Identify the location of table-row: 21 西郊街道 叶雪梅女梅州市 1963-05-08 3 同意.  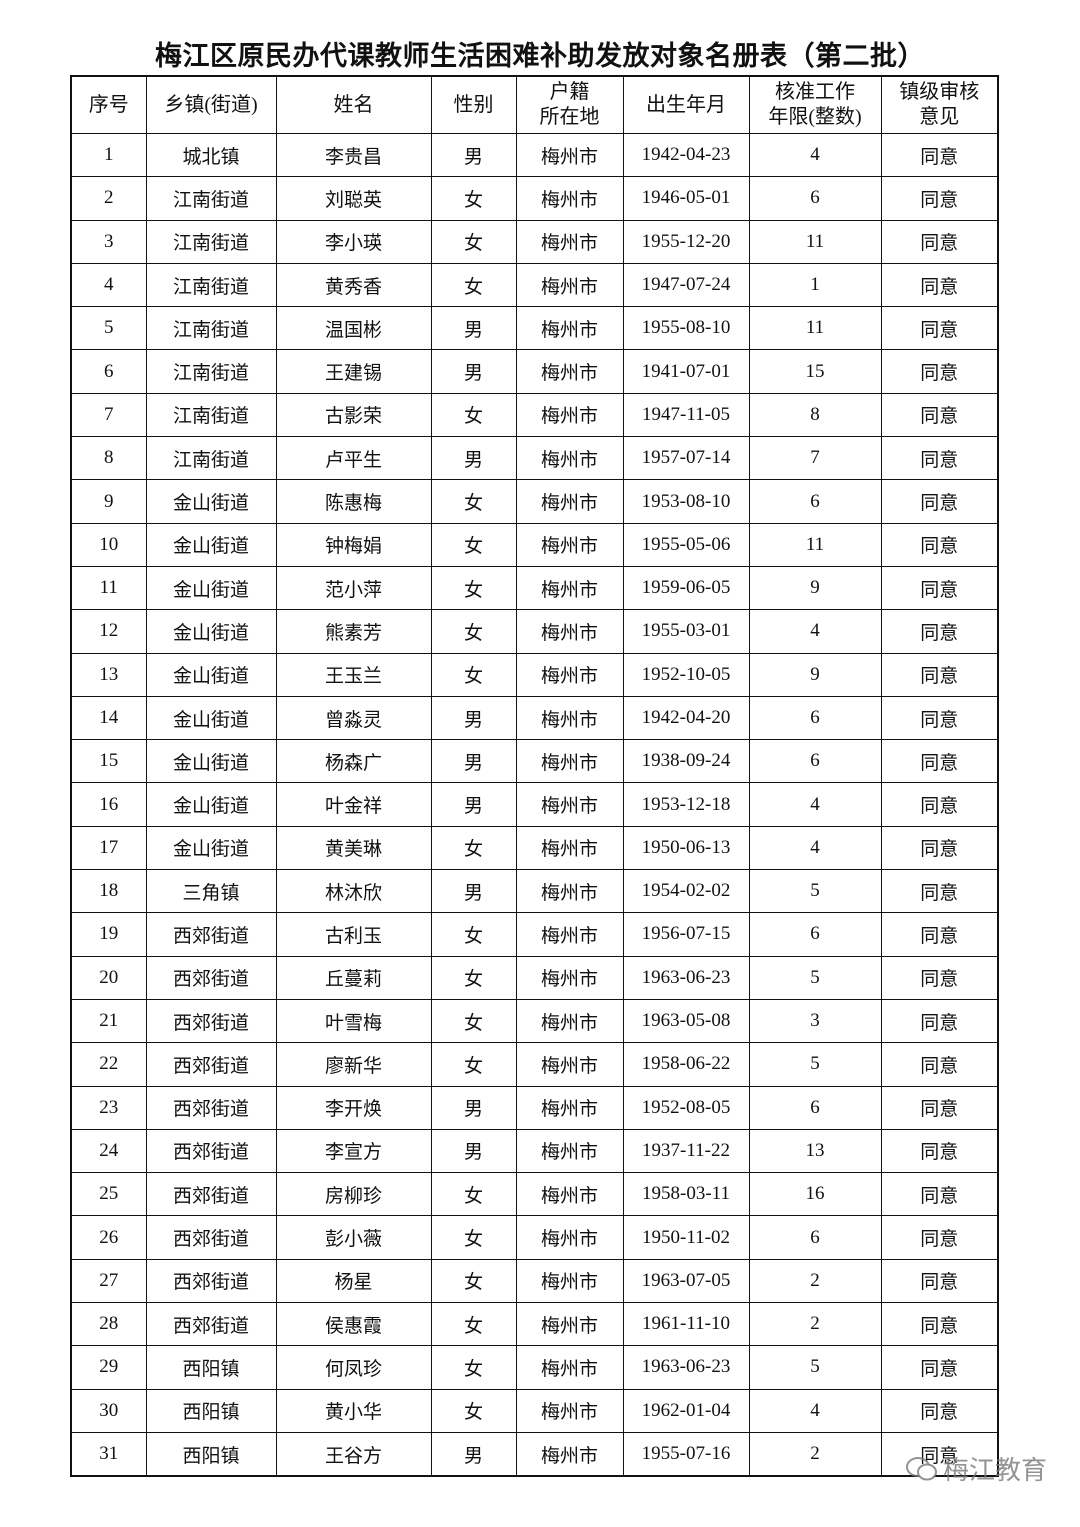
(534, 1021).